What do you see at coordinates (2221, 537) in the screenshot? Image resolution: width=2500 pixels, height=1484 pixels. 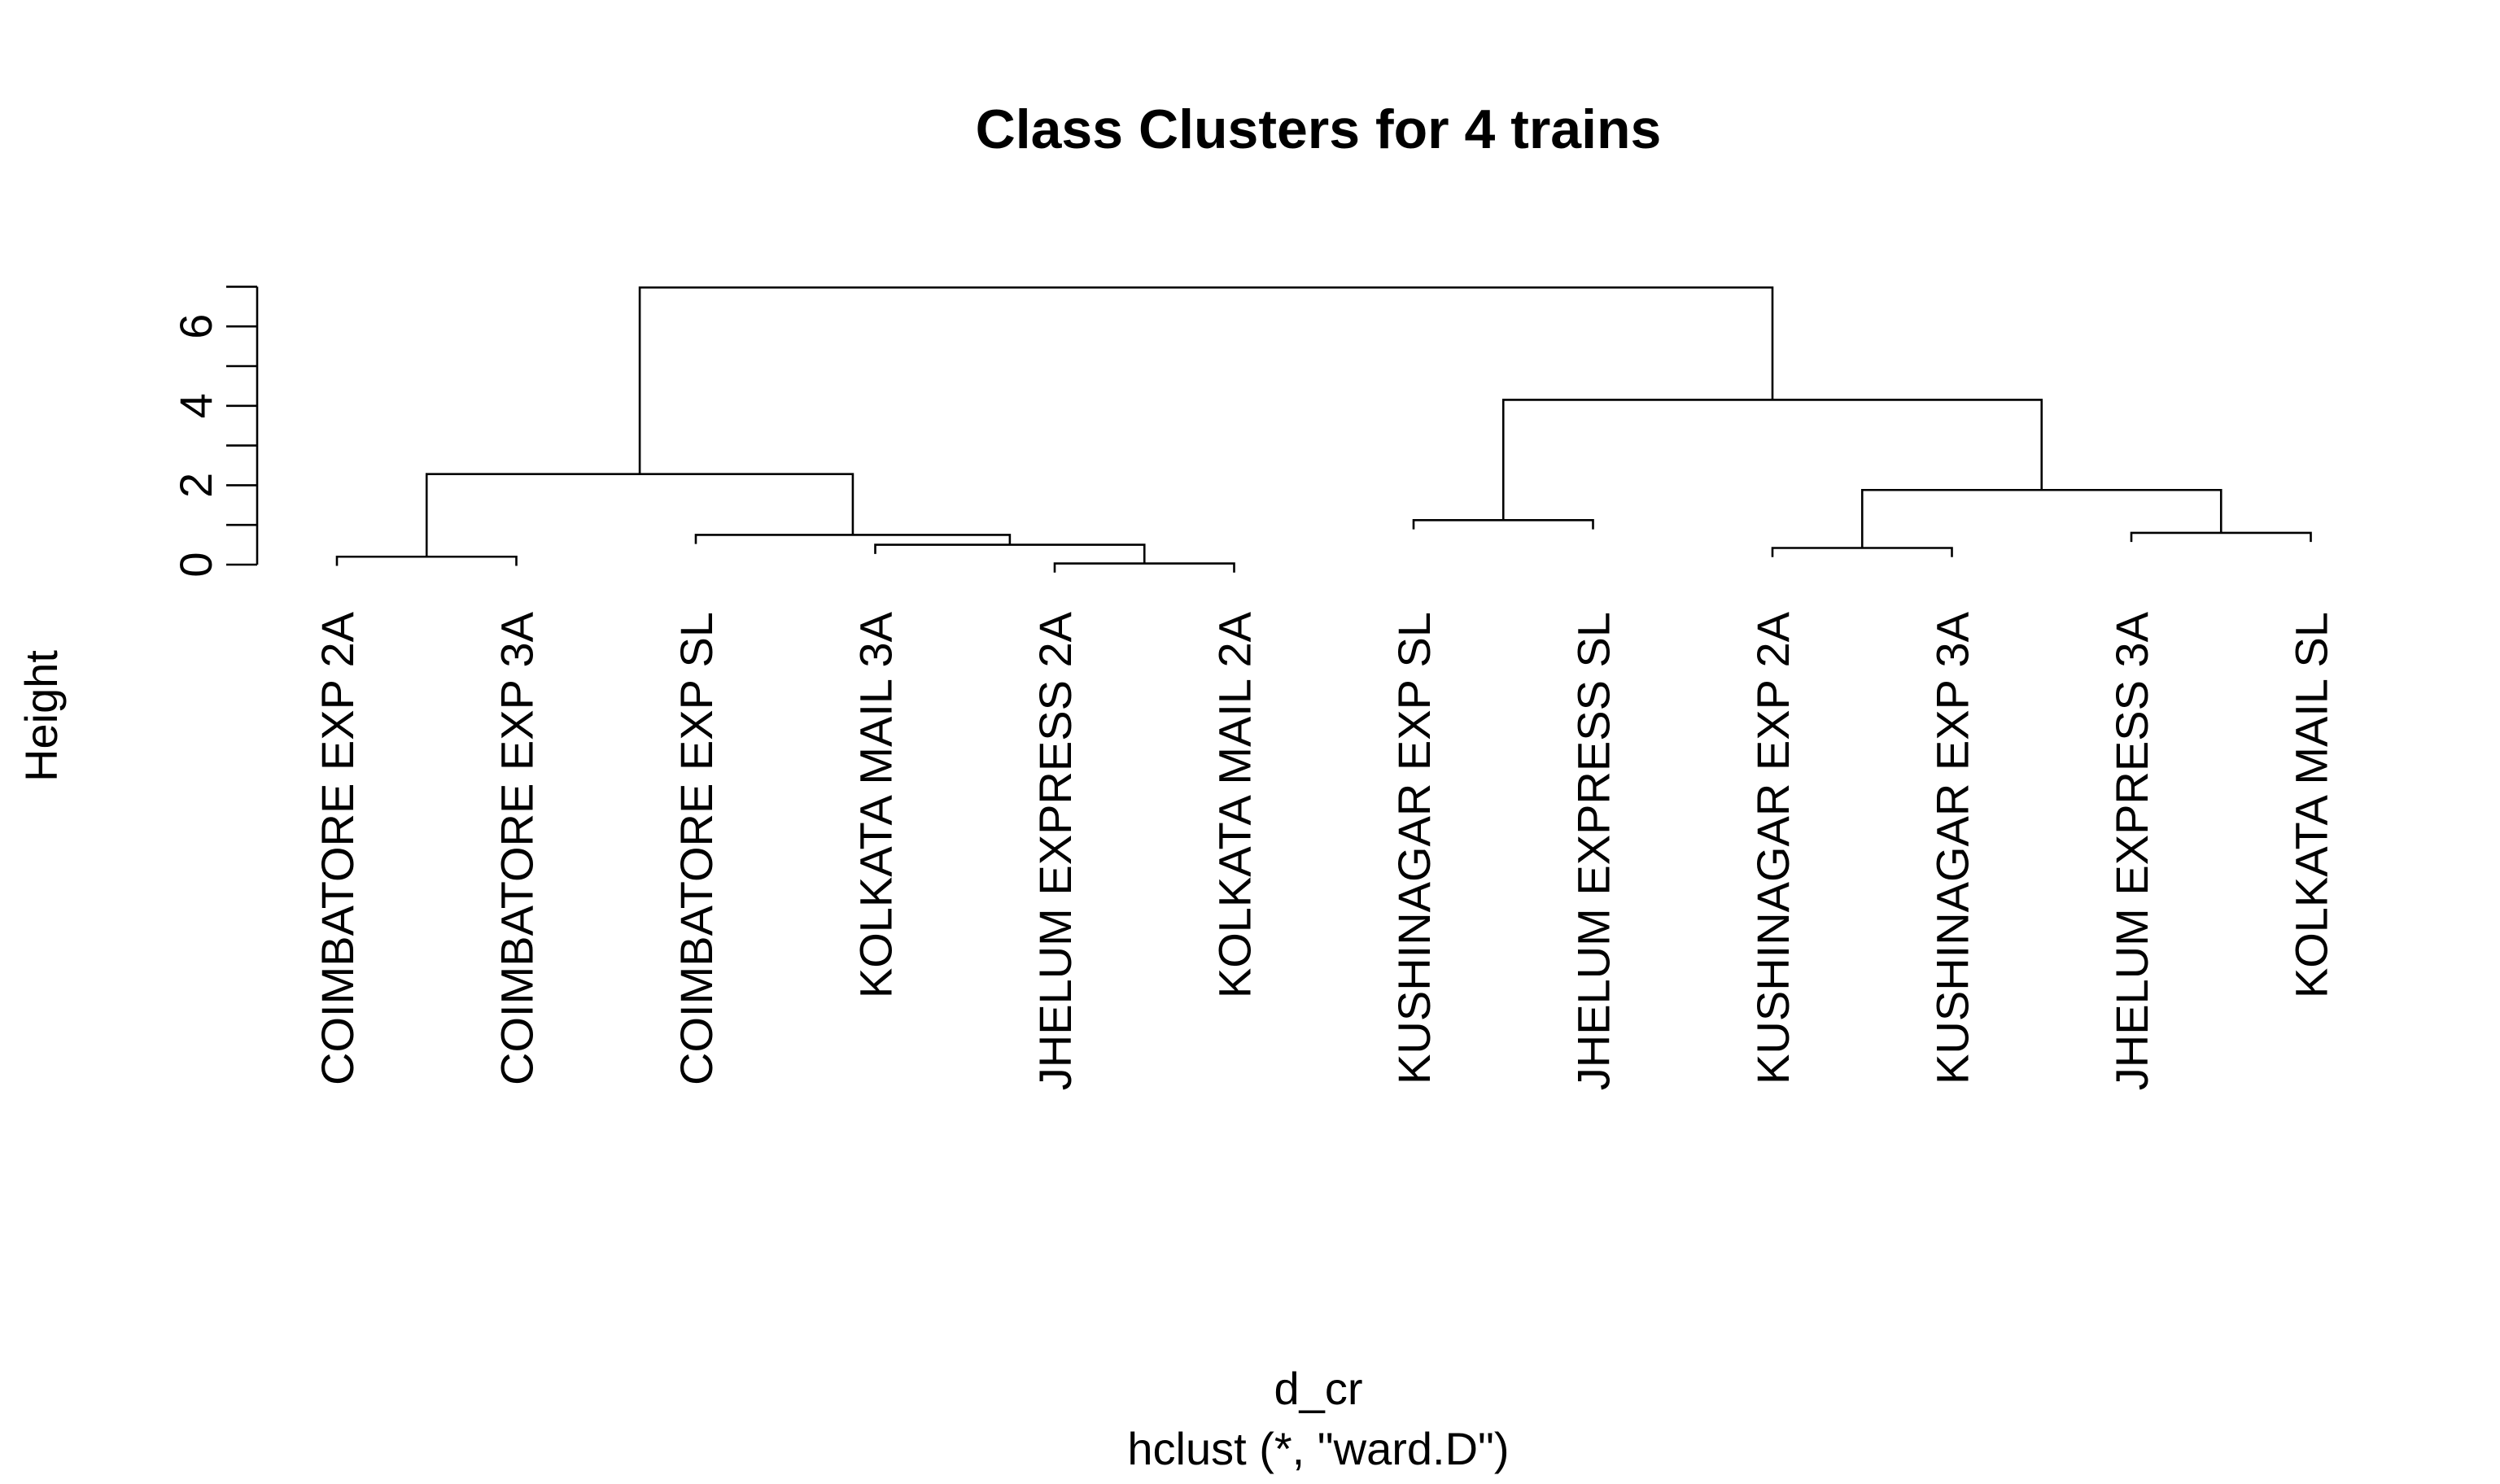 I see `branch-m6` at bounding box center [2221, 537].